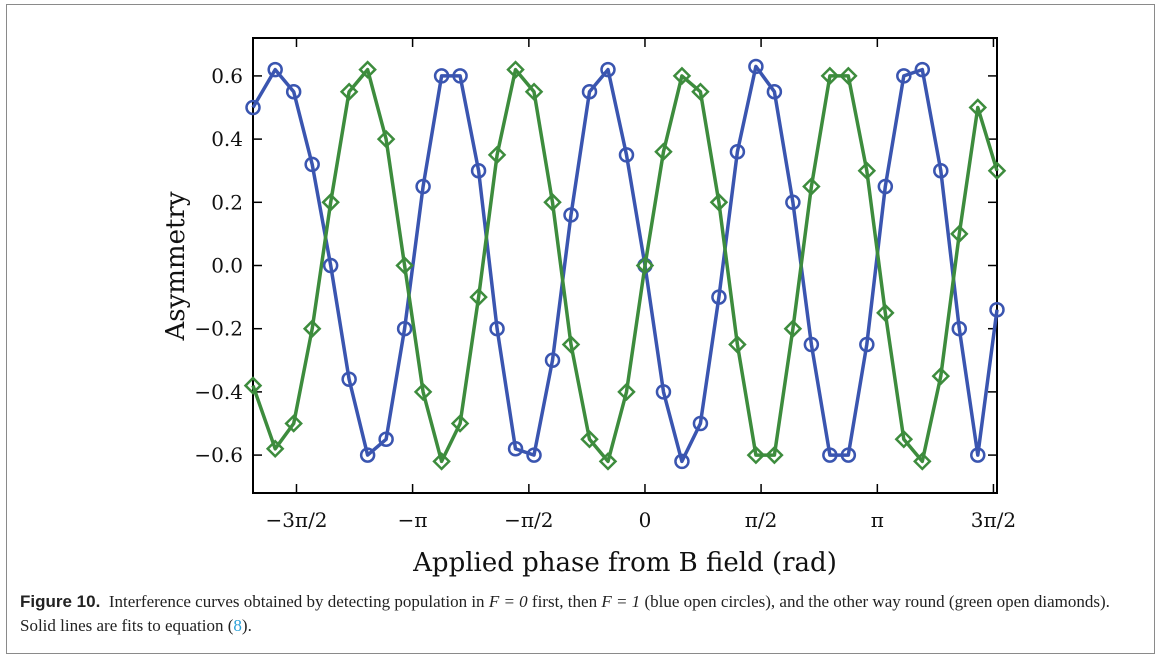 This screenshot has width=1163, height=659. Describe the element at coordinates (761, 520) in the screenshot. I see `x-tick-label: π/2` at that location.